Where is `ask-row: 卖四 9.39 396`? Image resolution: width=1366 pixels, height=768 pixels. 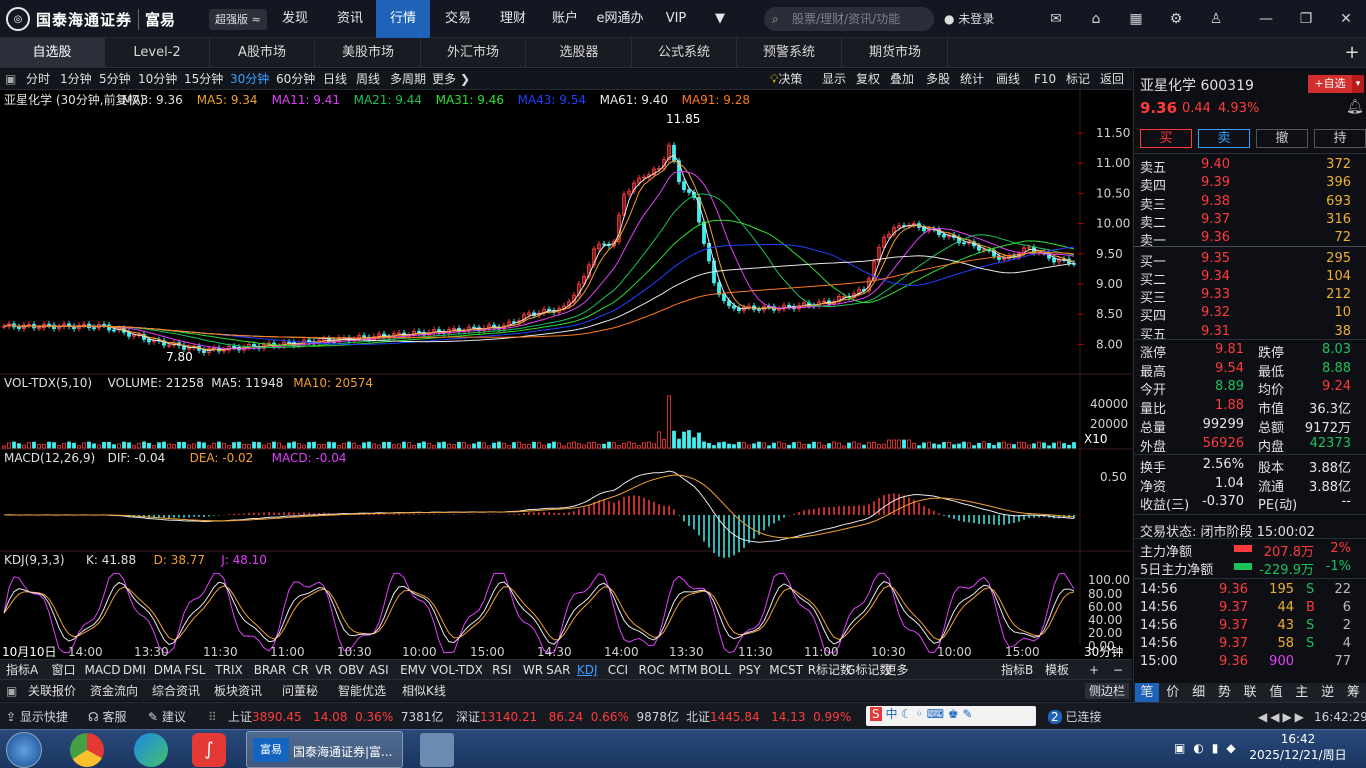 ask-row: 卖四 9.39 396 is located at coordinates (1250, 184).